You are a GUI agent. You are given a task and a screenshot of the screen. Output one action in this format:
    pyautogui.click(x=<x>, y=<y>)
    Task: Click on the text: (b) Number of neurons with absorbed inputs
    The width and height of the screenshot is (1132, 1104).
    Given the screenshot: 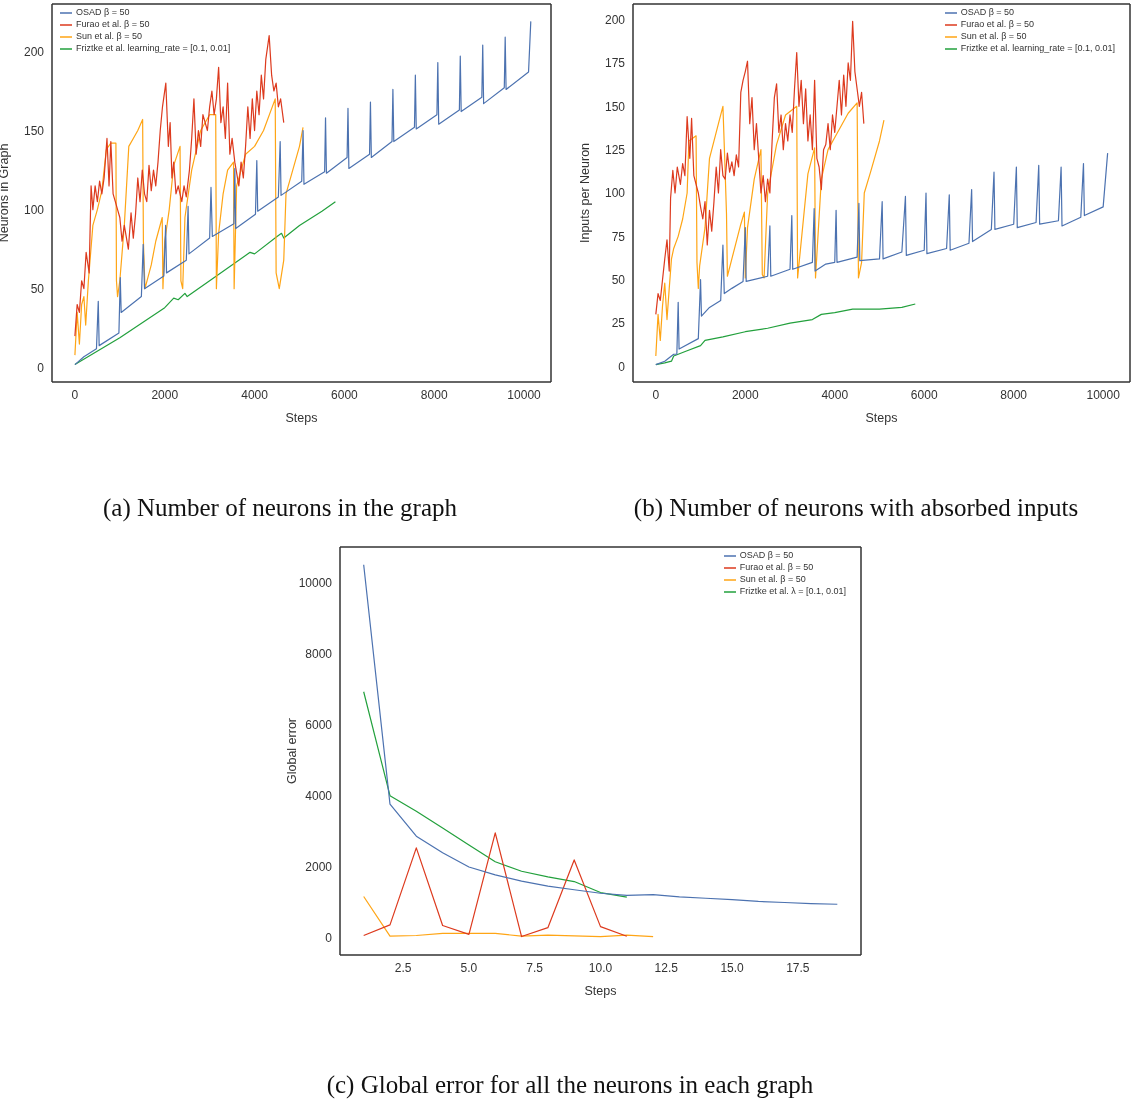 What is the action you would take?
    pyautogui.click(x=856, y=508)
    